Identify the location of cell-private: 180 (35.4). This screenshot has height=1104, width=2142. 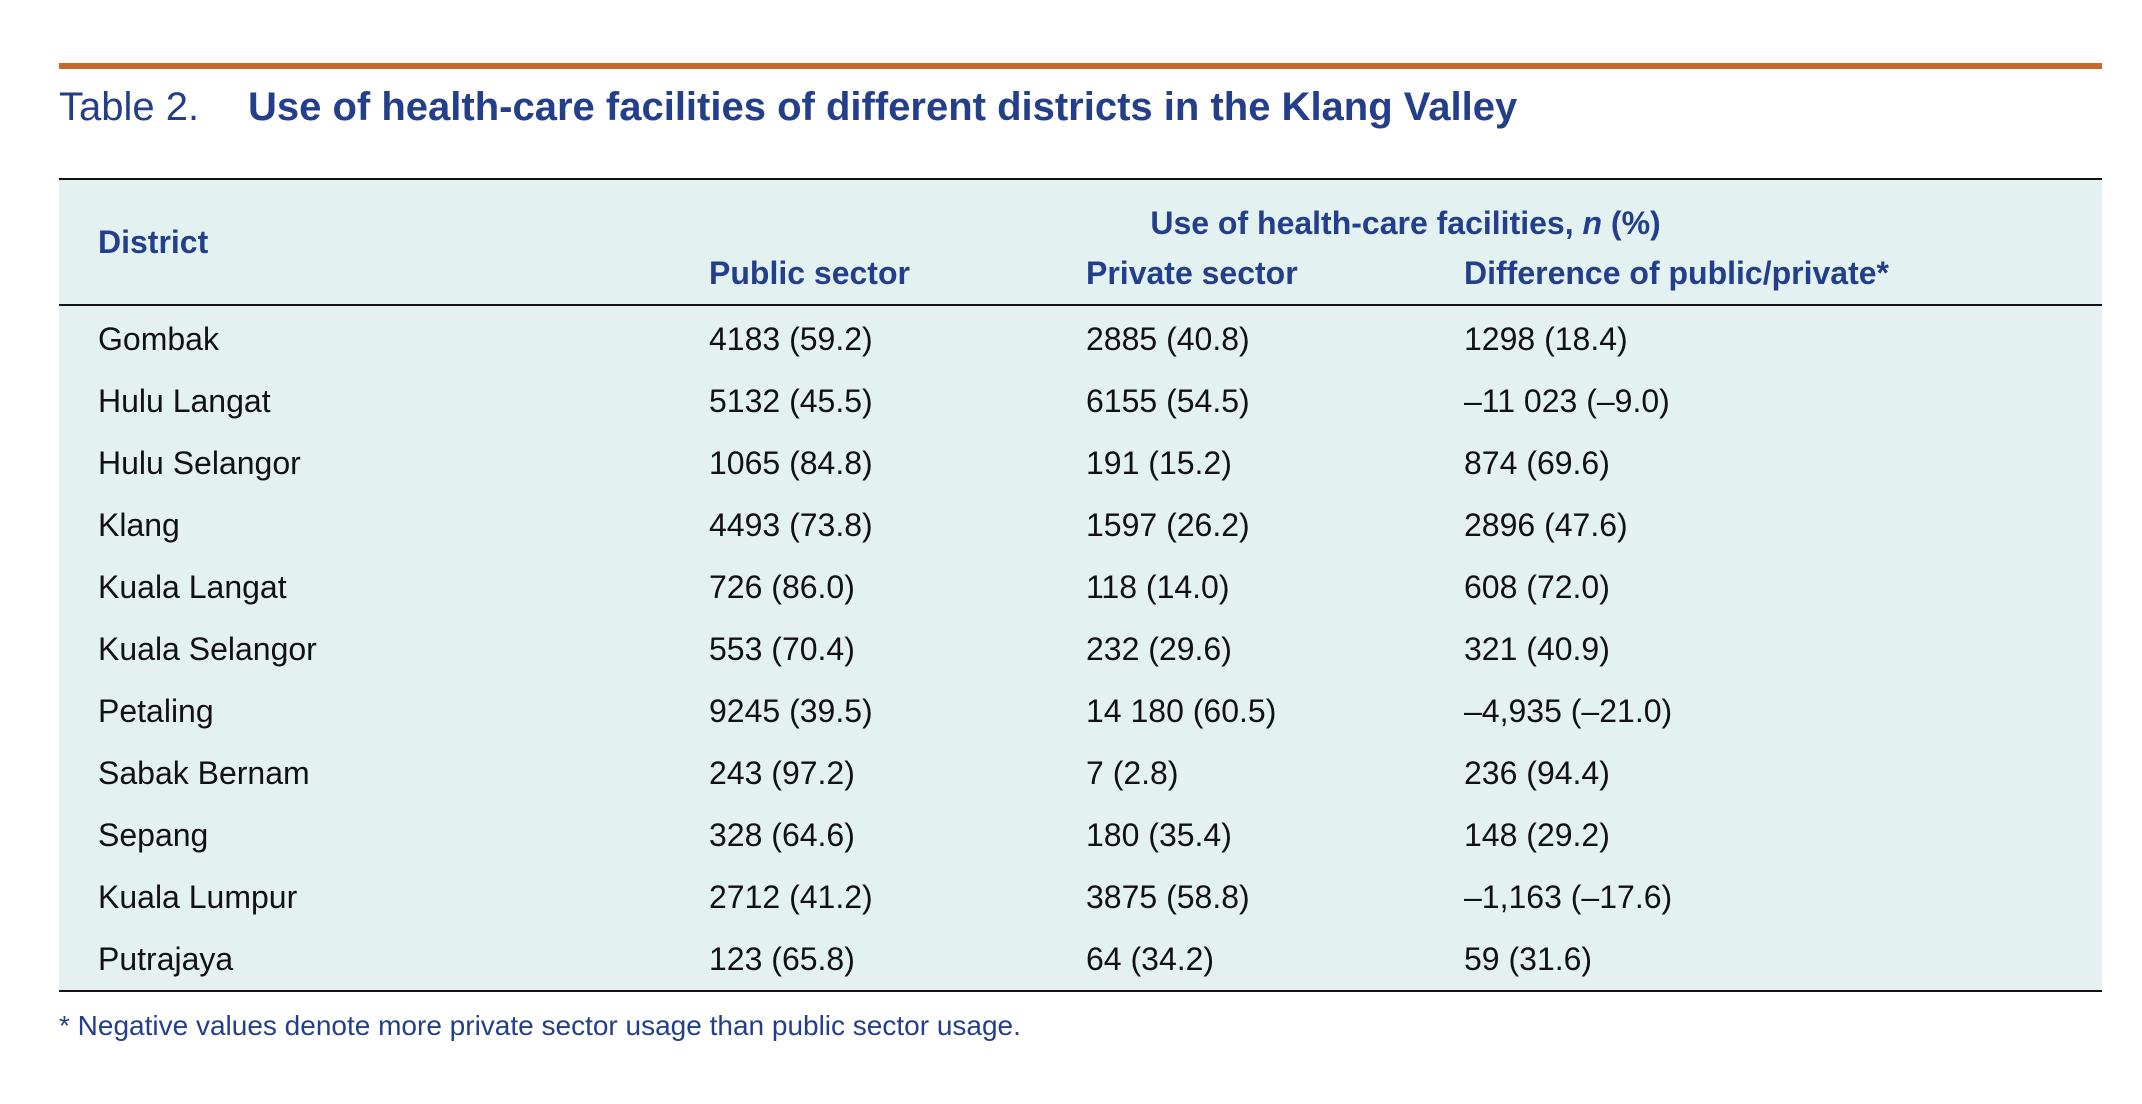
(1159, 834).